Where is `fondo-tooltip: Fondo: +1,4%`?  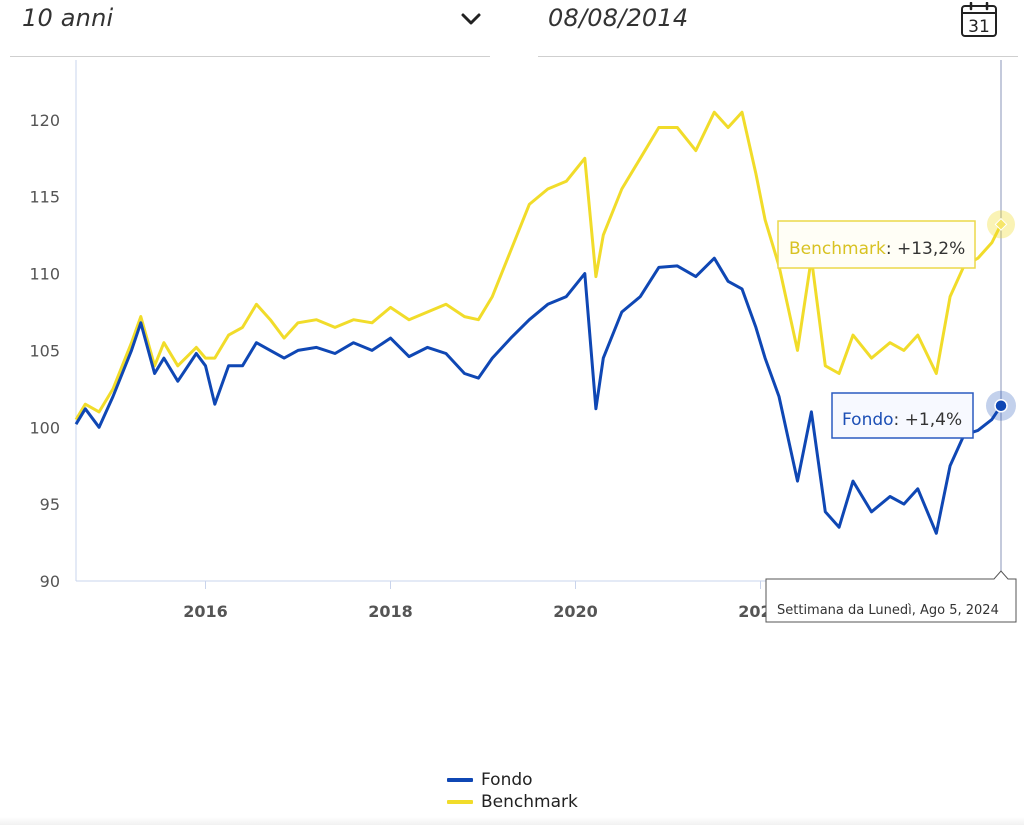 fondo-tooltip: Fondo: +1,4% is located at coordinates (902, 415).